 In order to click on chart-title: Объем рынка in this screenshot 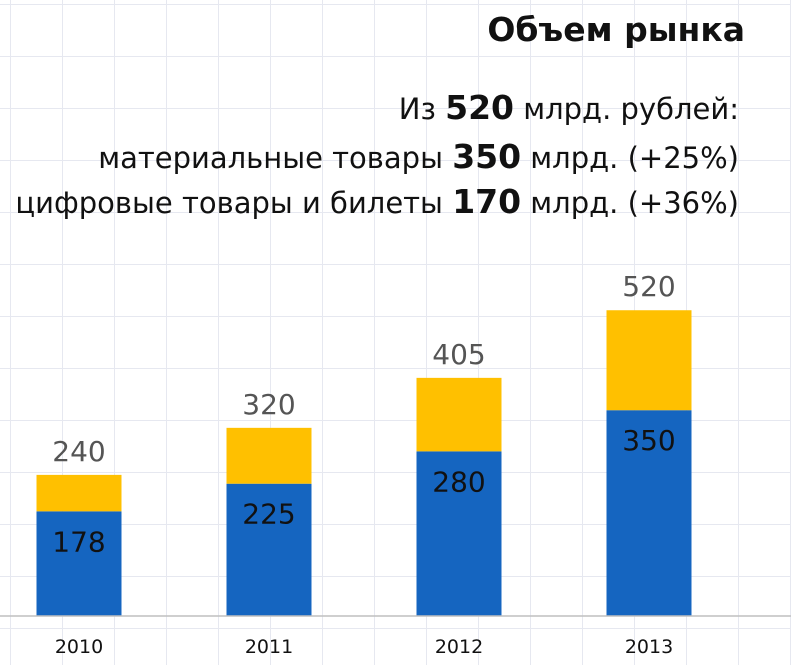, I will do `click(616, 29)`.